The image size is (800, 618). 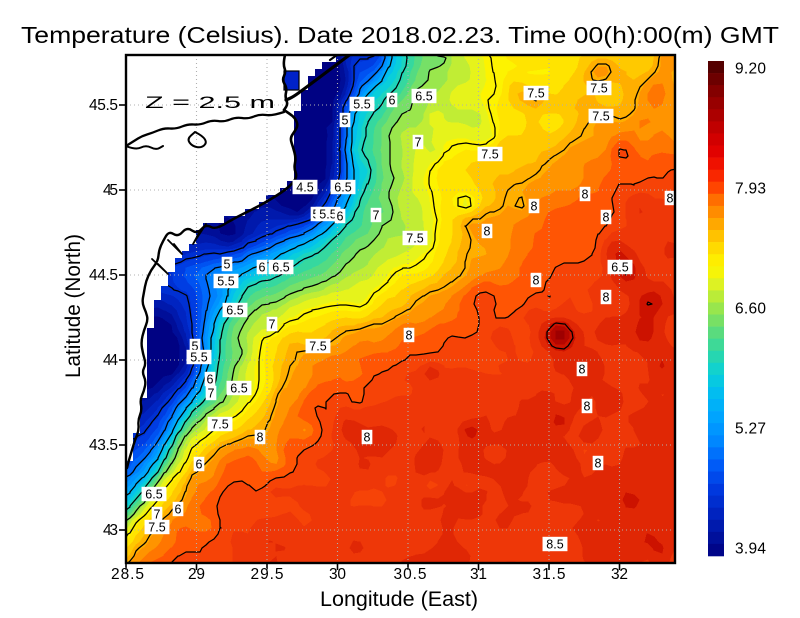 I want to click on svg-text: Z = 2.5 m, so click(x=210, y=102).